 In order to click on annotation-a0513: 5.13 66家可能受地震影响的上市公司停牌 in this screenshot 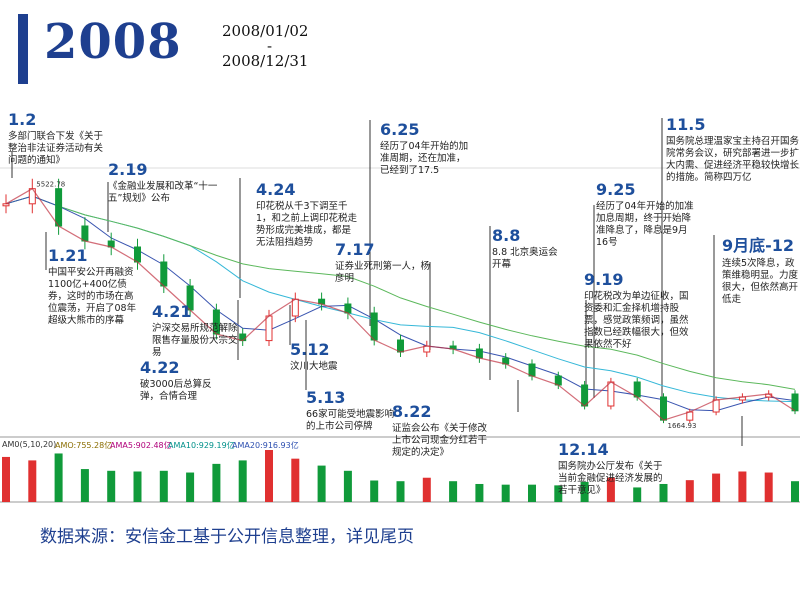, I will do `click(354, 410)`.